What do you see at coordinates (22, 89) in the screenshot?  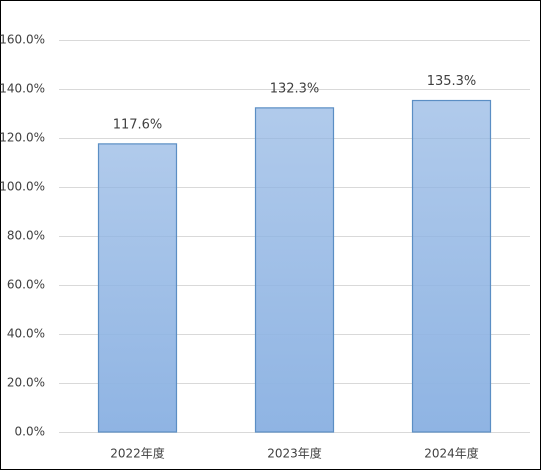 I see `y-tick-label: 140.0%` at bounding box center [22, 89].